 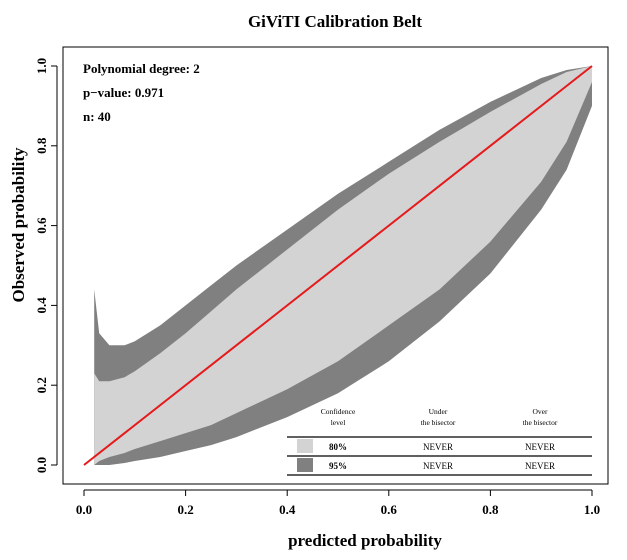 I want to click on y-tick-label: 0.0, so click(x=41, y=465).